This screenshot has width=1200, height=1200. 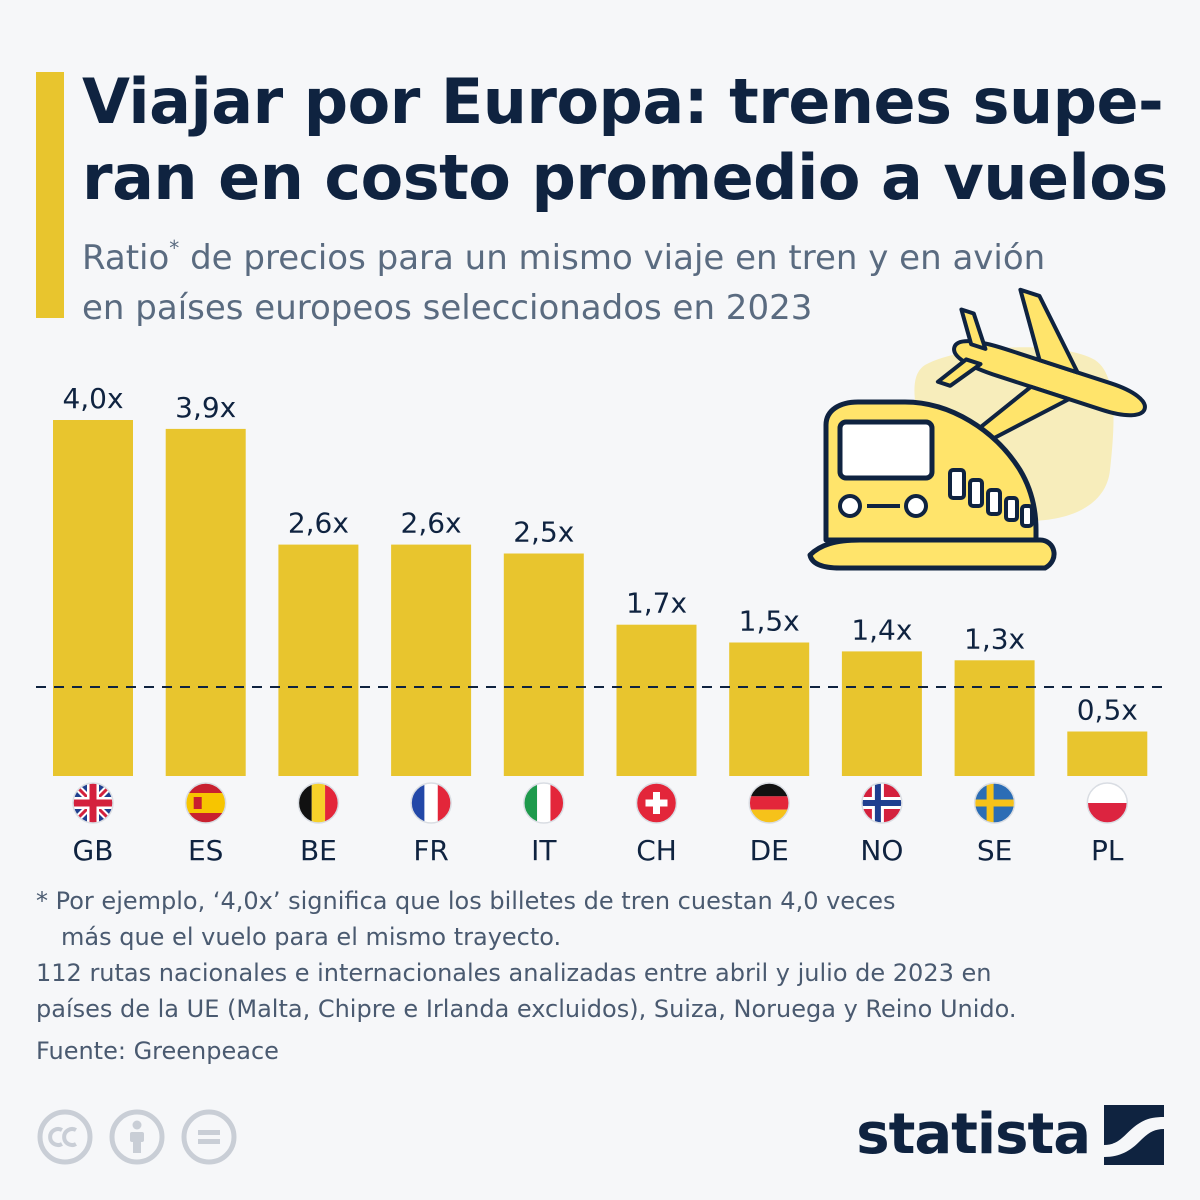 I want to click on category-label-it: IT, so click(x=544, y=850).